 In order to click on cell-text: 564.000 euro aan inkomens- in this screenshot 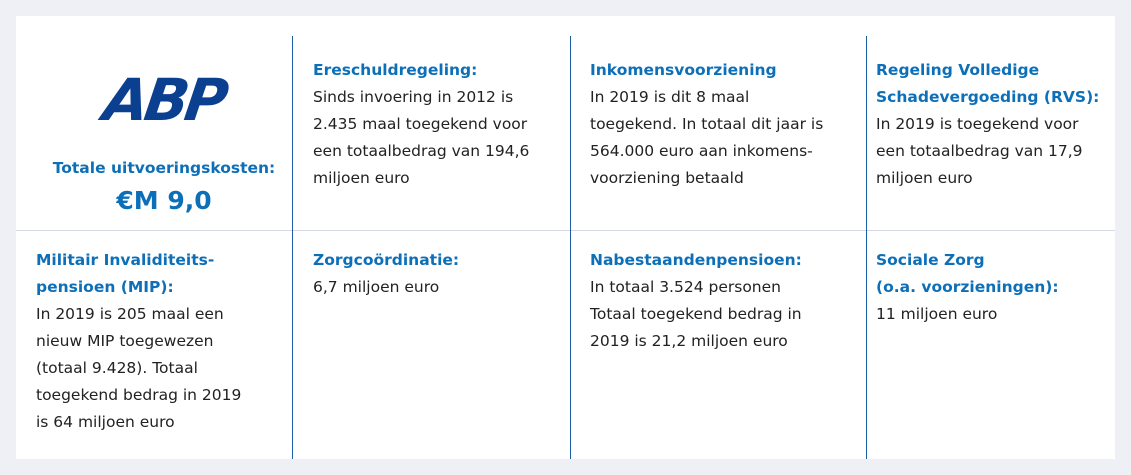, I will do `click(701, 151)`.